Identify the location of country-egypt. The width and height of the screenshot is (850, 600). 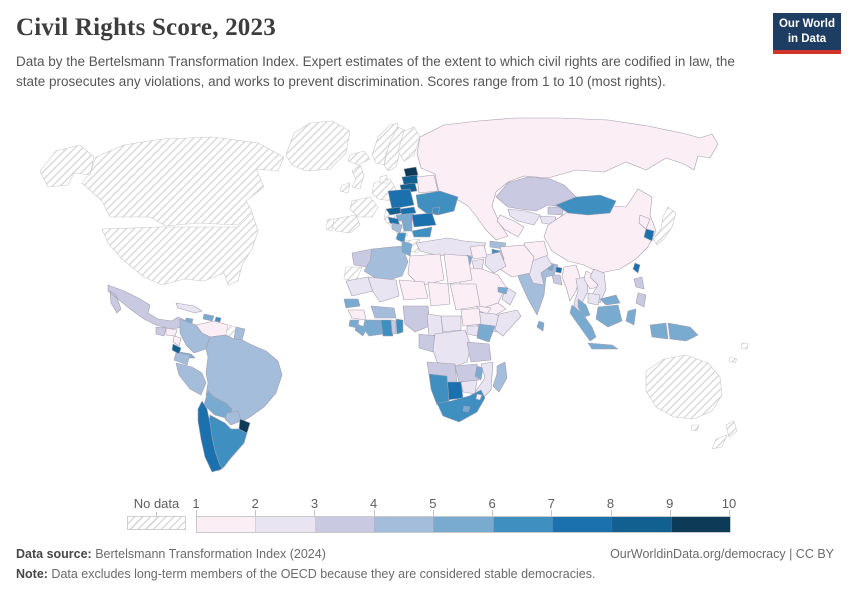
(458, 269).